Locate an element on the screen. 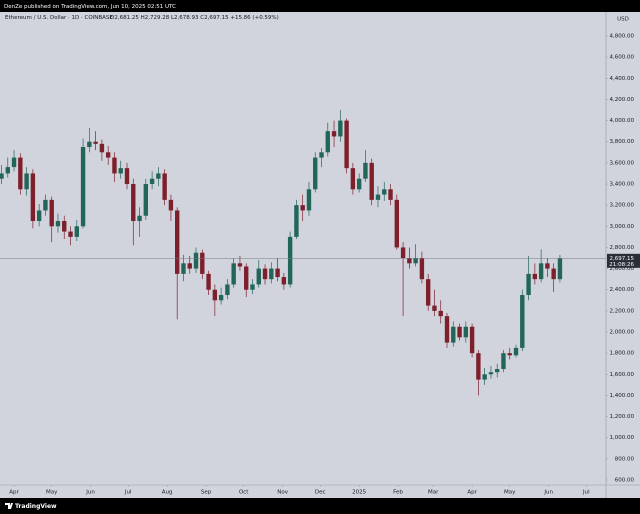 The image size is (640, 514). y-tick-label: 1,200.00 is located at coordinates (622, 417).